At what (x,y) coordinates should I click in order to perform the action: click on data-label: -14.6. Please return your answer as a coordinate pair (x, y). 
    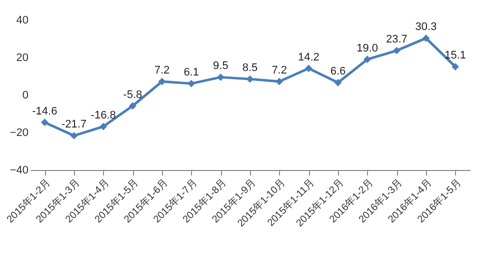
    Looking at the image, I should click on (45, 111).